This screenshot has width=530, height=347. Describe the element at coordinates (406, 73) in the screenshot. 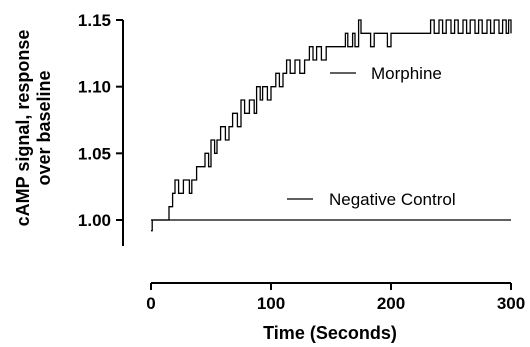

I see `legend-label-morphine: Morphine` at that location.